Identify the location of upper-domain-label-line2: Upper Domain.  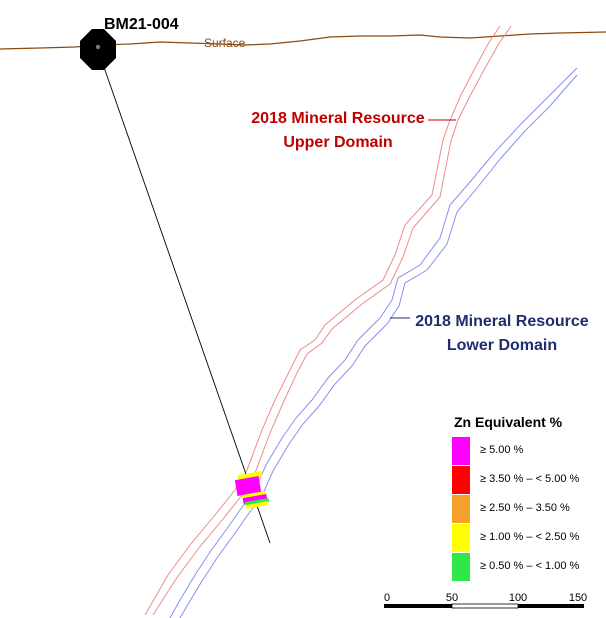
(338, 142).